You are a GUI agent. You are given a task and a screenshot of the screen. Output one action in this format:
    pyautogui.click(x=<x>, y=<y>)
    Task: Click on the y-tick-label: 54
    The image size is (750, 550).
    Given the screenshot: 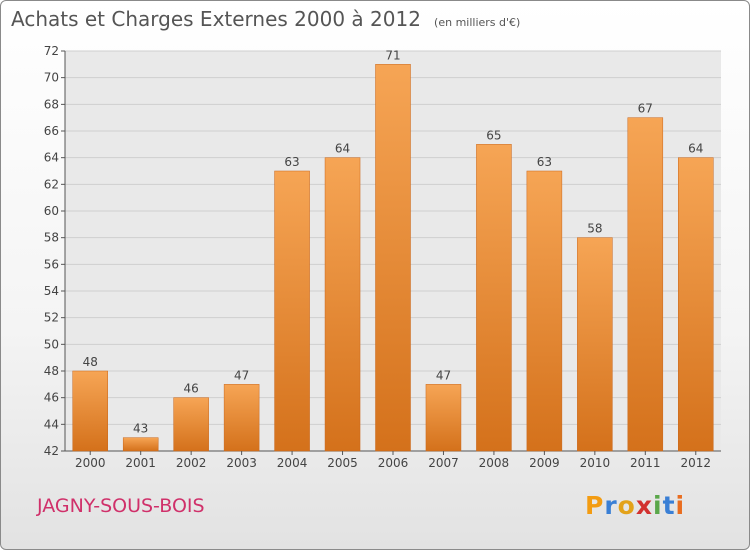 What is the action you would take?
    pyautogui.click(x=51, y=291)
    